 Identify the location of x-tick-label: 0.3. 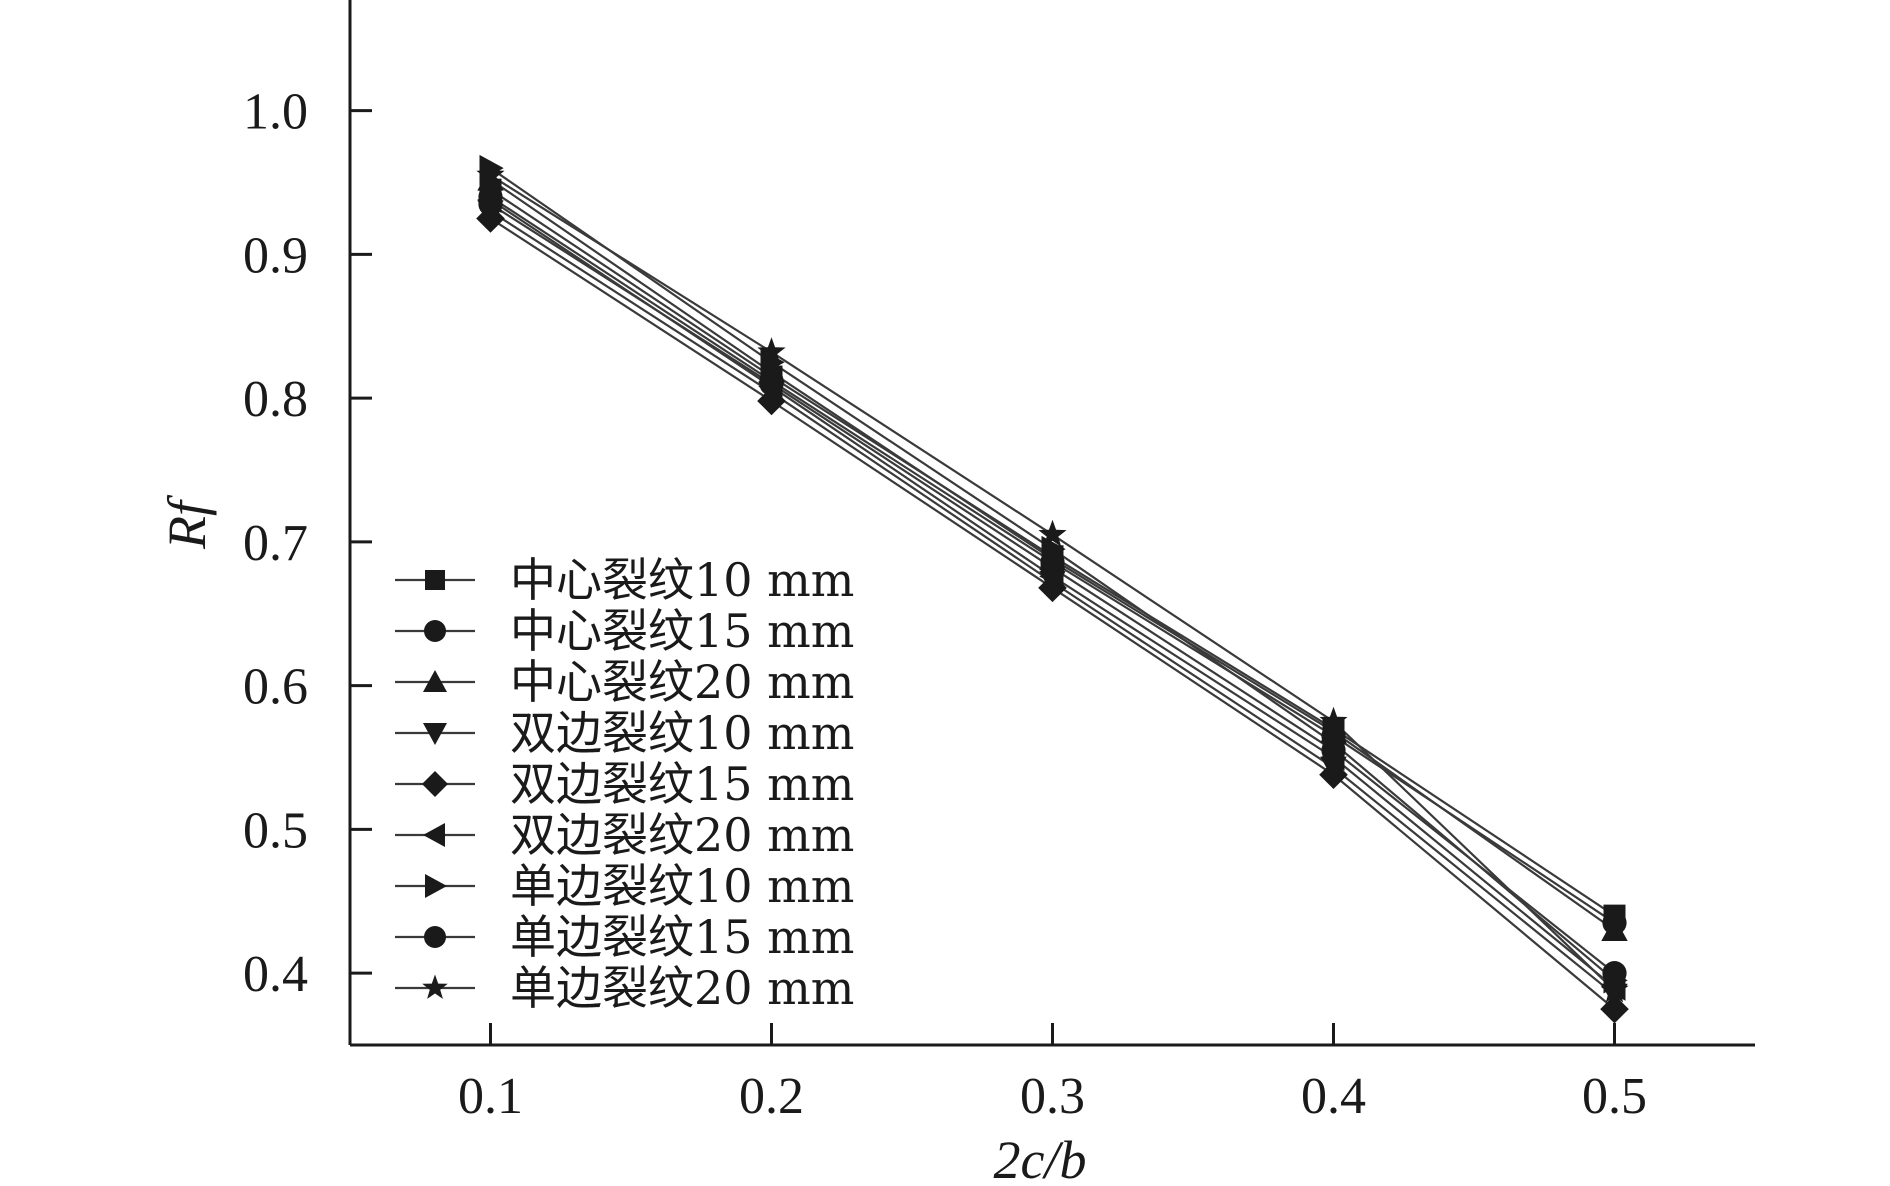
(1052, 1096).